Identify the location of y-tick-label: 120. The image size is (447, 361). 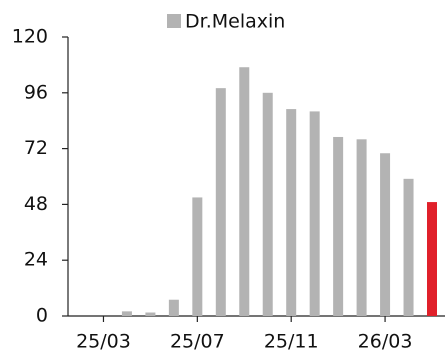
(30, 37).